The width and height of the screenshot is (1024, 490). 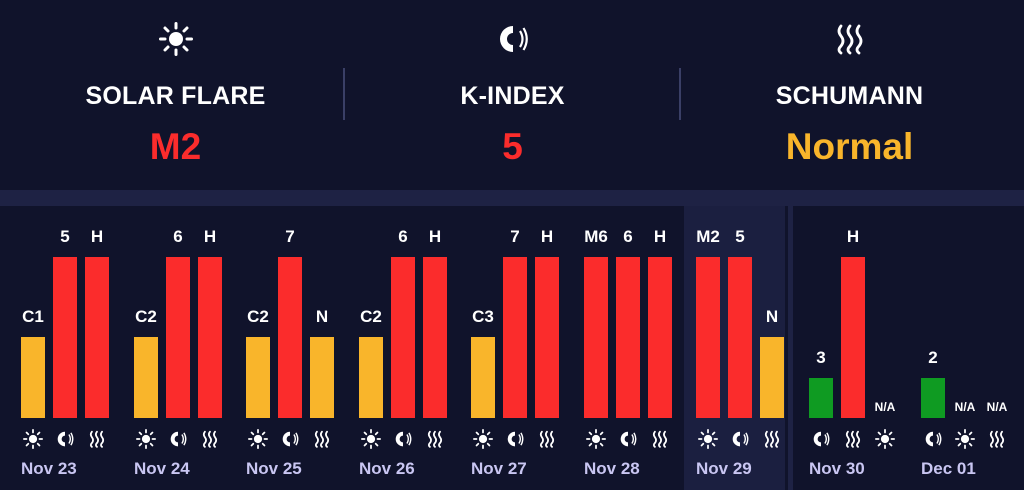 I want to click on k-index-metric: K-INDEX 5, so click(x=512, y=95).